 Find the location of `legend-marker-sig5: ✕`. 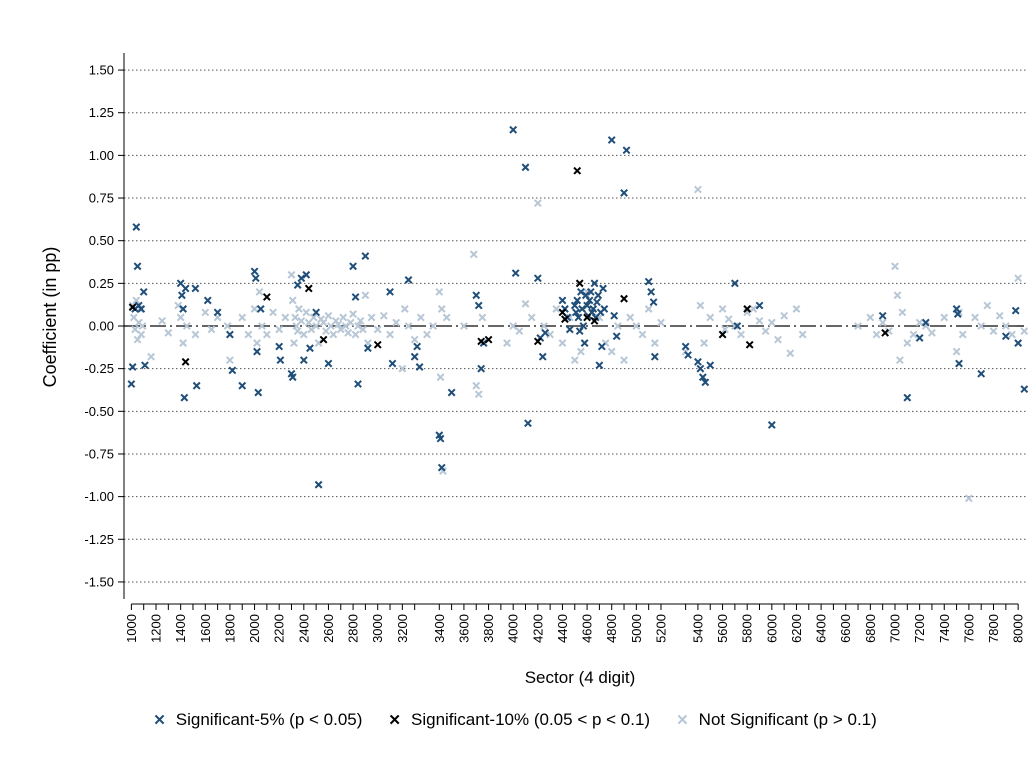

legend-marker-sig5: ✕ is located at coordinates (159, 720).